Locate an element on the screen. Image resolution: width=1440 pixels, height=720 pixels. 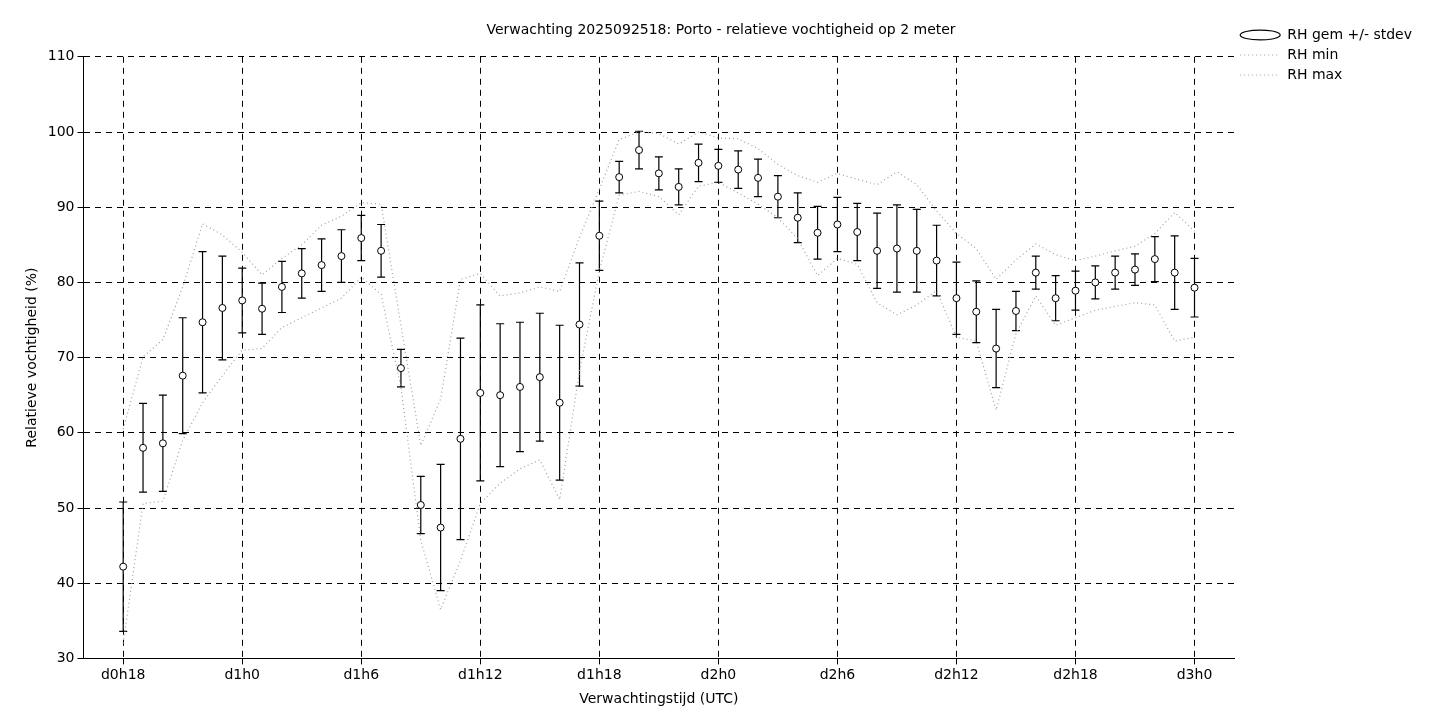
x-tick-label: d1h18 is located at coordinates (599, 674).